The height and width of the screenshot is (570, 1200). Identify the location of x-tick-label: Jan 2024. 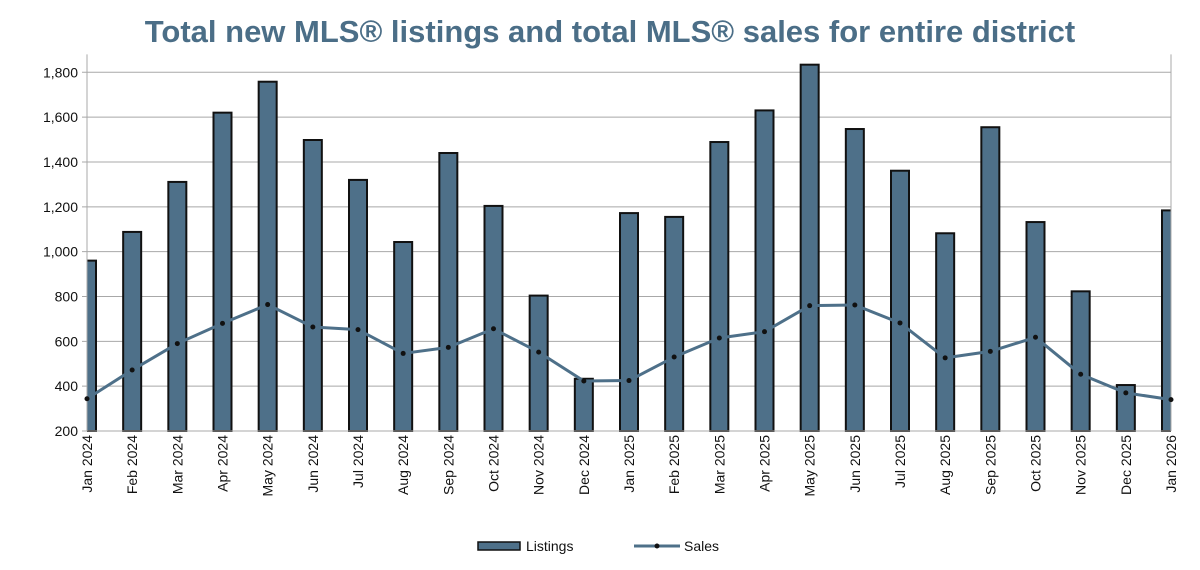
(87, 464).